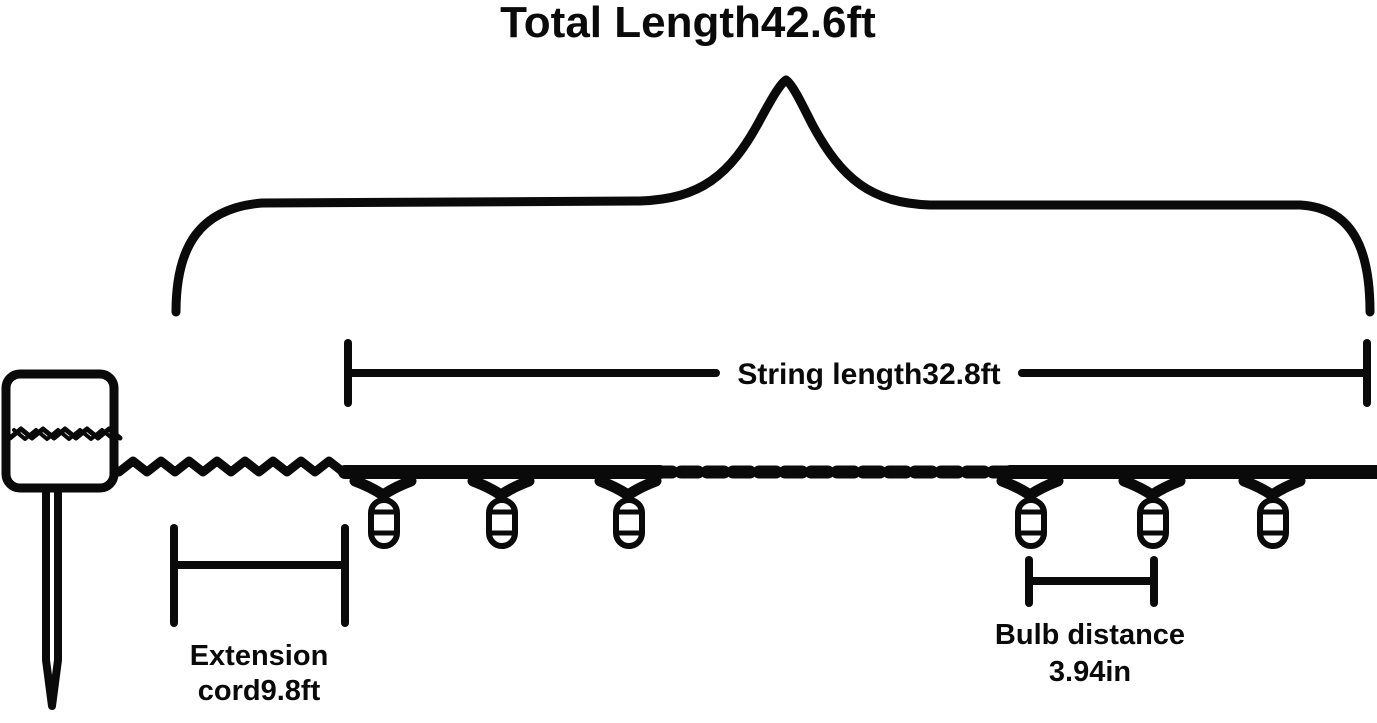 This screenshot has width=1377, height=723. Describe the element at coordinates (259, 656) in the screenshot. I see `extension-cord-label-line1: Extension` at that location.